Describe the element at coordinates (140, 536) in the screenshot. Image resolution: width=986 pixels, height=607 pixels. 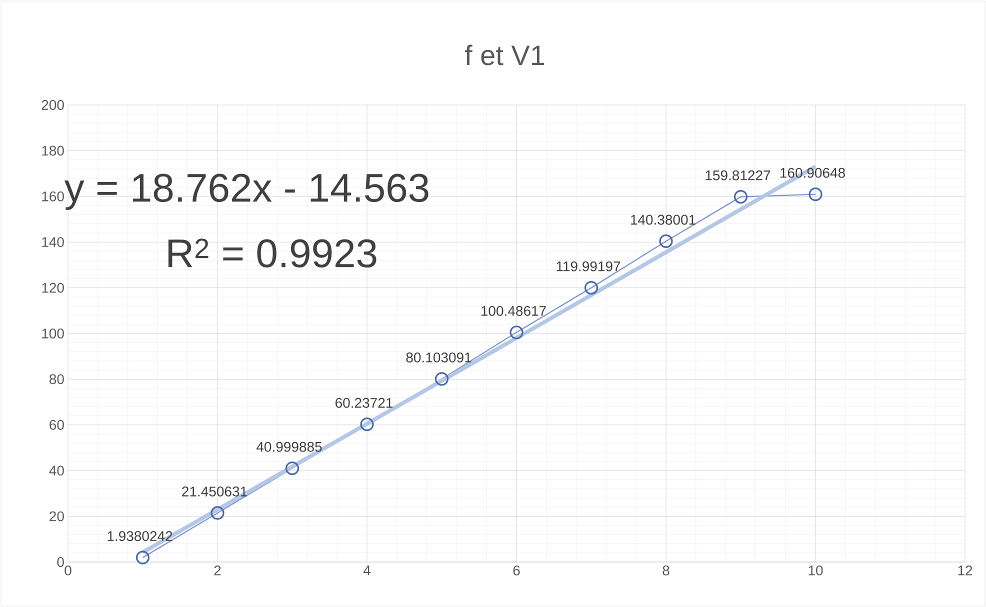
I see `data-label: 1.9380242` at that location.